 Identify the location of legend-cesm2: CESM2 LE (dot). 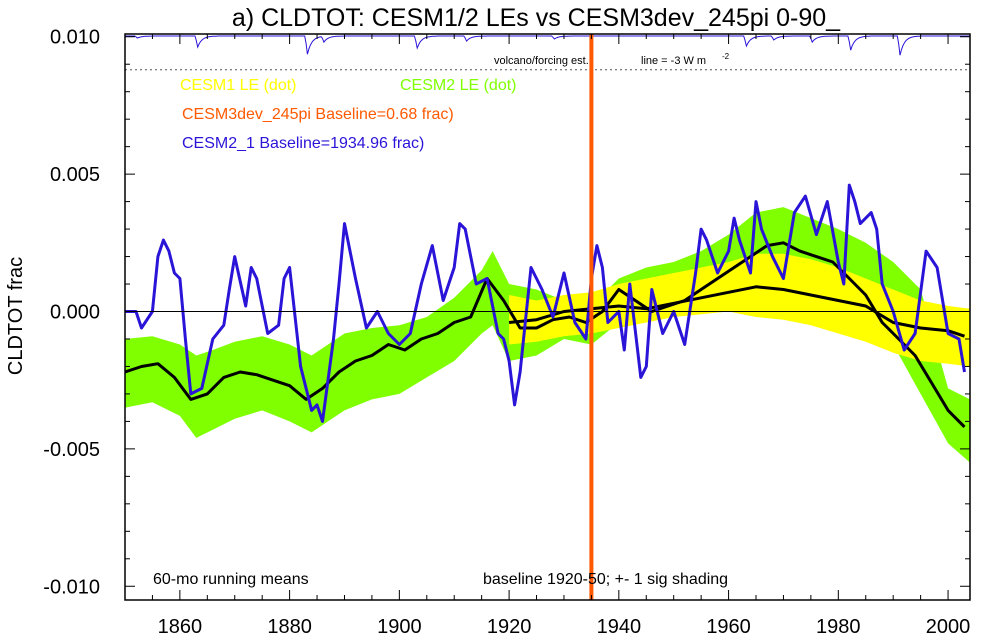
(458, 85).